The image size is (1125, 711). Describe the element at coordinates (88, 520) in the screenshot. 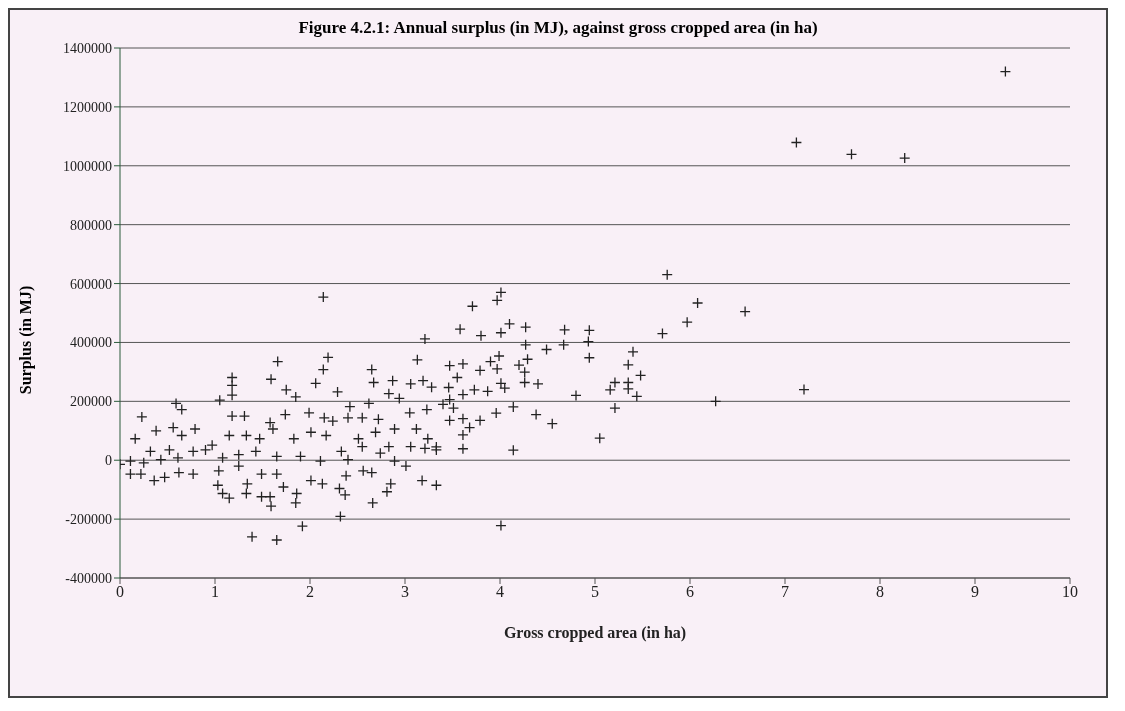

I see `y-tick-label: -200000` at that location.